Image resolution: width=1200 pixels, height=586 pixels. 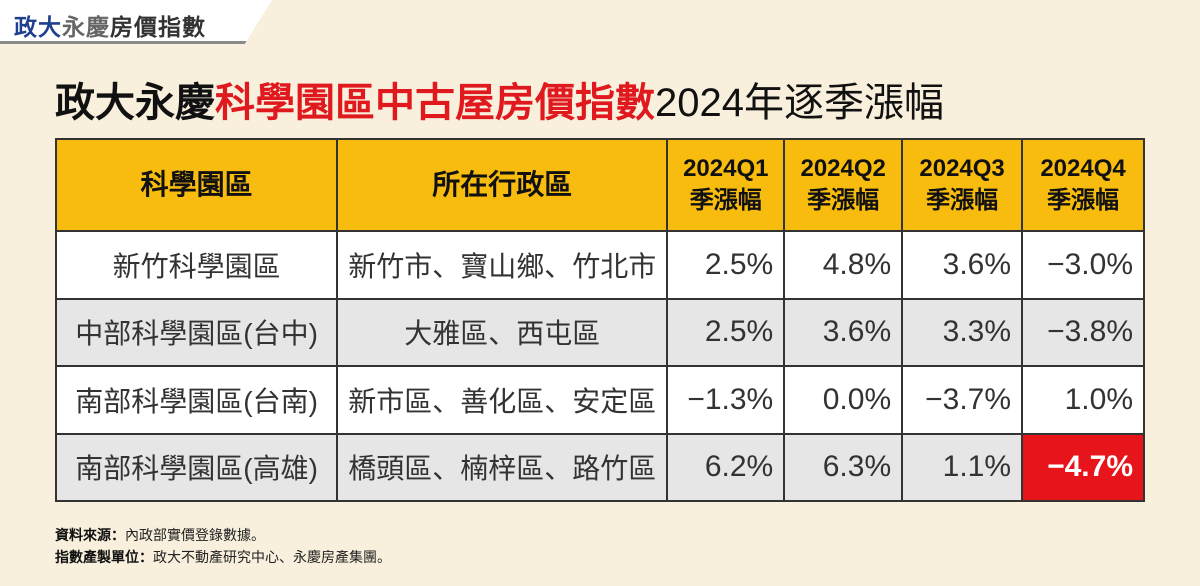 What do you see at coordinates (435, 103) in the screenshot?
I see `title-highlight: 科學園區中古屋房價指數` at bounding box center [435, 103].